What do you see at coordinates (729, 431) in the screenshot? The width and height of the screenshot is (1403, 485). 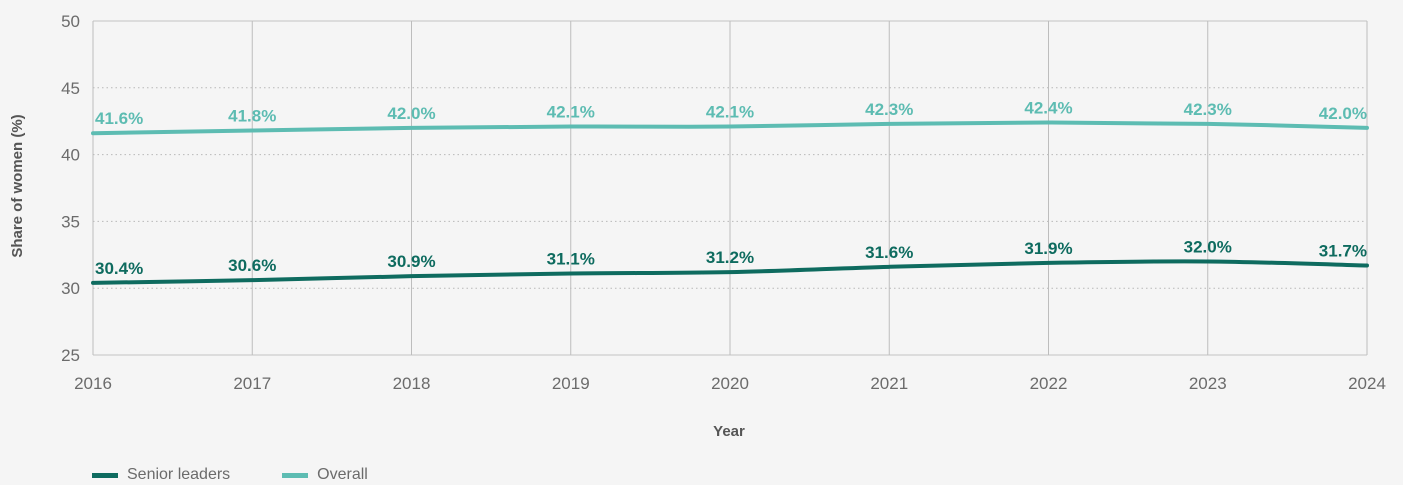 I see `x-axis-title: Year` at bounding box center [729, 431].